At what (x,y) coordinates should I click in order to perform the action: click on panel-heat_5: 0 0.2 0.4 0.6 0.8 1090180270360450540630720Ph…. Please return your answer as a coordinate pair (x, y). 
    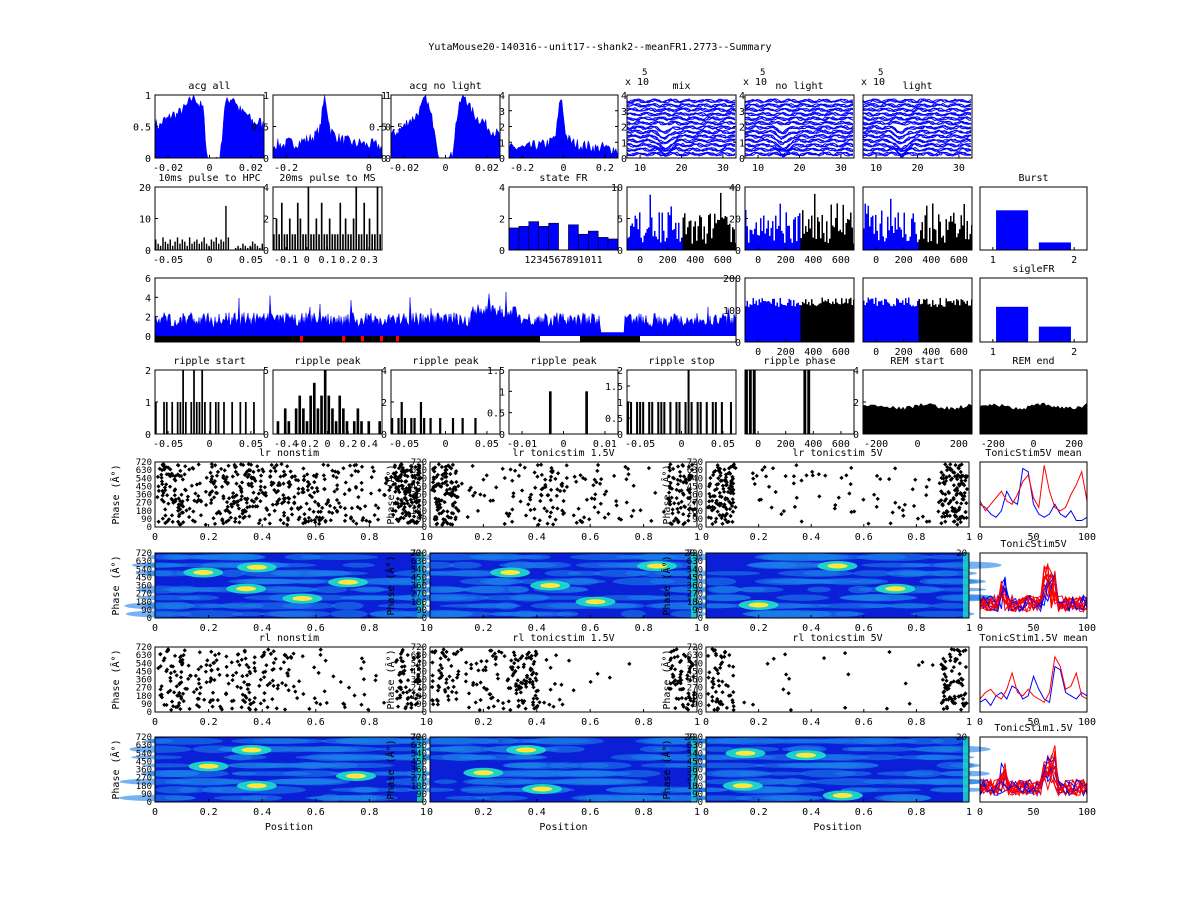
    Looking at the image, I should click on (555, 783).